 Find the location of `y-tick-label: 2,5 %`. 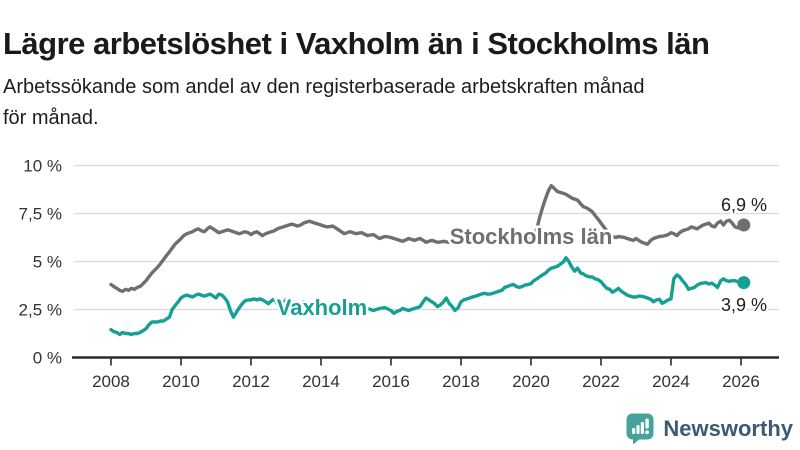

y-tick-label: 2,5 % is located at coordinates (40, 310).